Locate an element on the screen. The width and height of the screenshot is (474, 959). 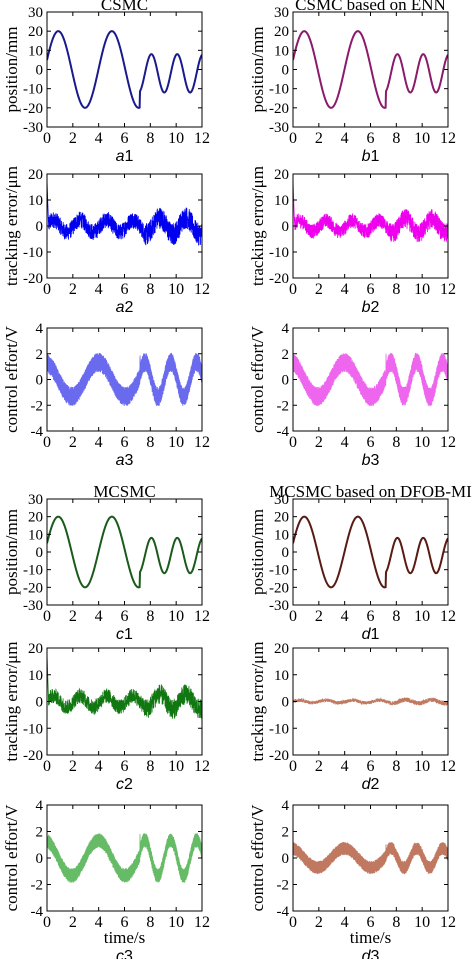
y-tick-label-b1: 20 is located at coordinates (281, 32).